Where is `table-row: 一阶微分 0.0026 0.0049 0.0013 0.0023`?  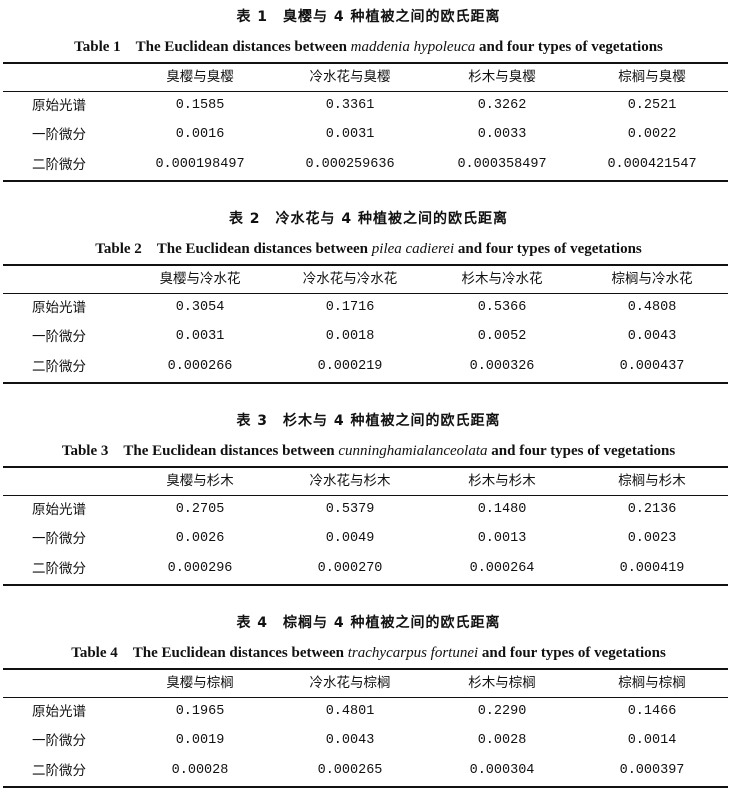
table-row: 一阶微分 0.0026 0.0049 0.0013 0.0023 is located at coordinates (368, 539).